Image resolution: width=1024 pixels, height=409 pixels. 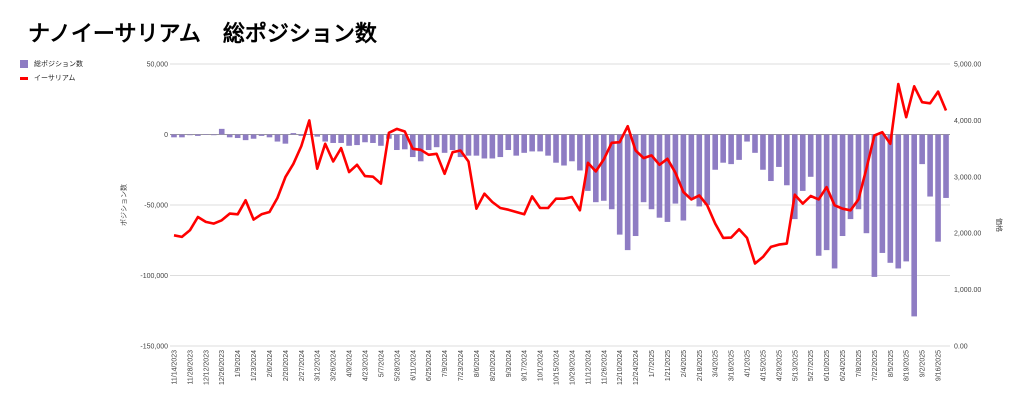 I want to click on x-tick-label: 9/2/2025, so click(x=923, y=363).